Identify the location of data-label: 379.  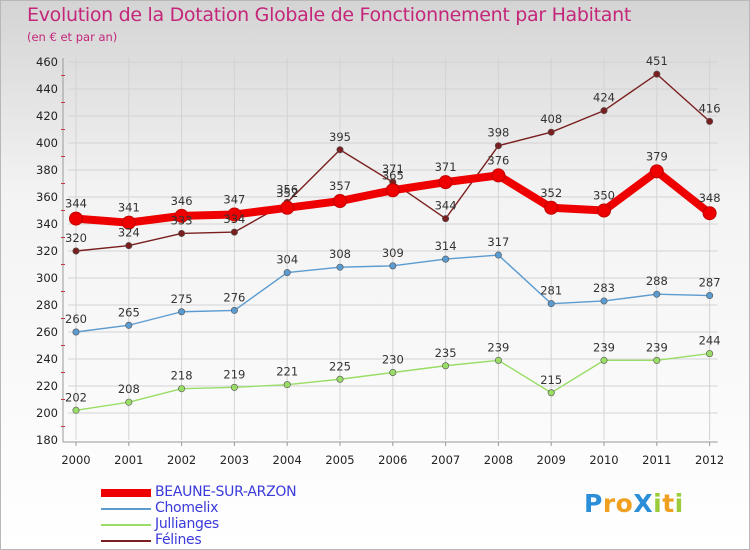
(657, 156).